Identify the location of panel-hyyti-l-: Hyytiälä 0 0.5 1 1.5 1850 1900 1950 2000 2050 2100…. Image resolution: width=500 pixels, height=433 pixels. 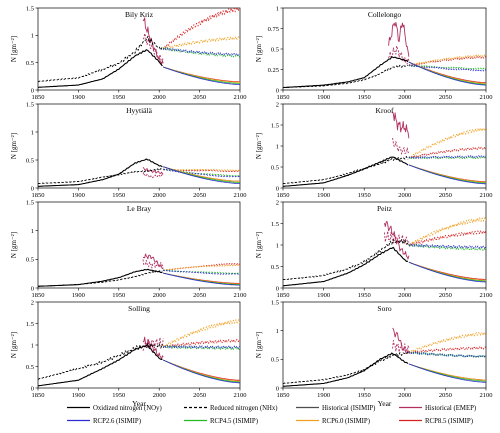
(128, 150).